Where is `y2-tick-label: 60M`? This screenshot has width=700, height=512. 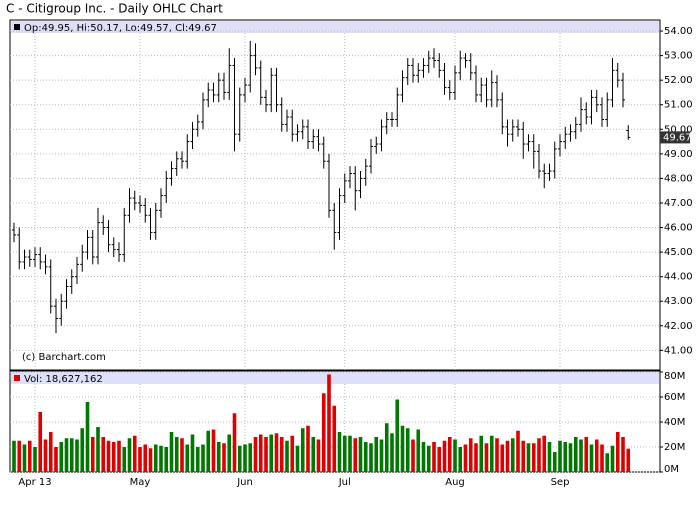
y2-tick-label: 60M is located at coordinates (674, 397).